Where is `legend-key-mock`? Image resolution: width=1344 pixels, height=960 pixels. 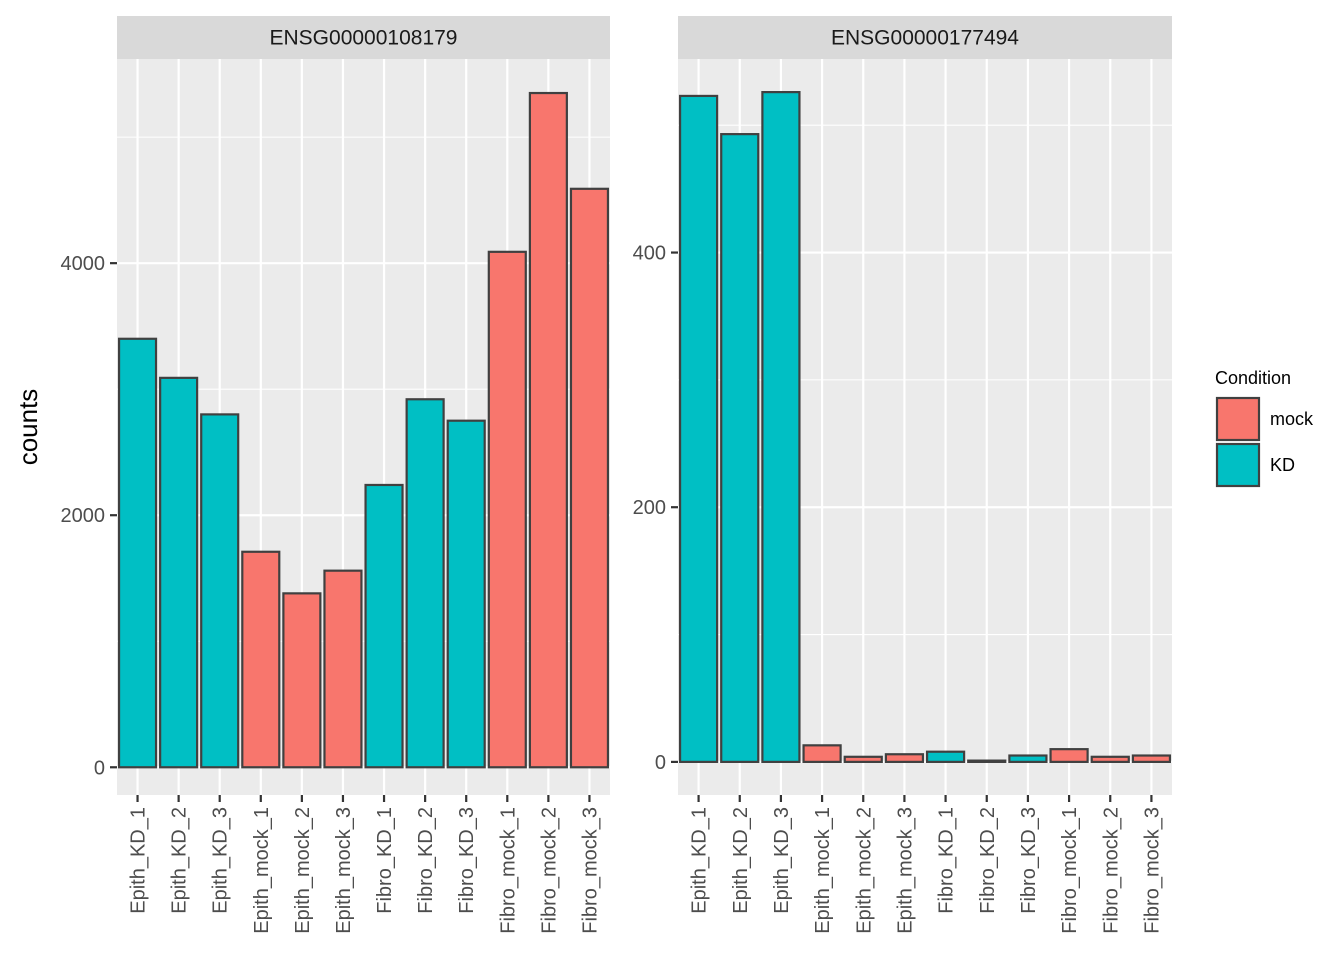
legend-key-mock is located at coordinates (1238, 419).